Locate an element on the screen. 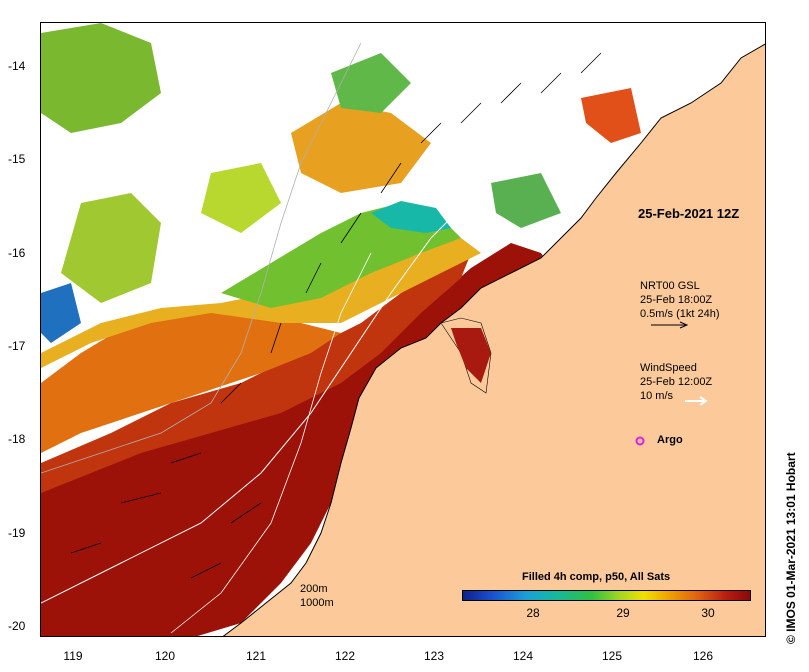 This screenshot has width=809, height=672. lat-tick: -18 is located at coordinates (17, 439).